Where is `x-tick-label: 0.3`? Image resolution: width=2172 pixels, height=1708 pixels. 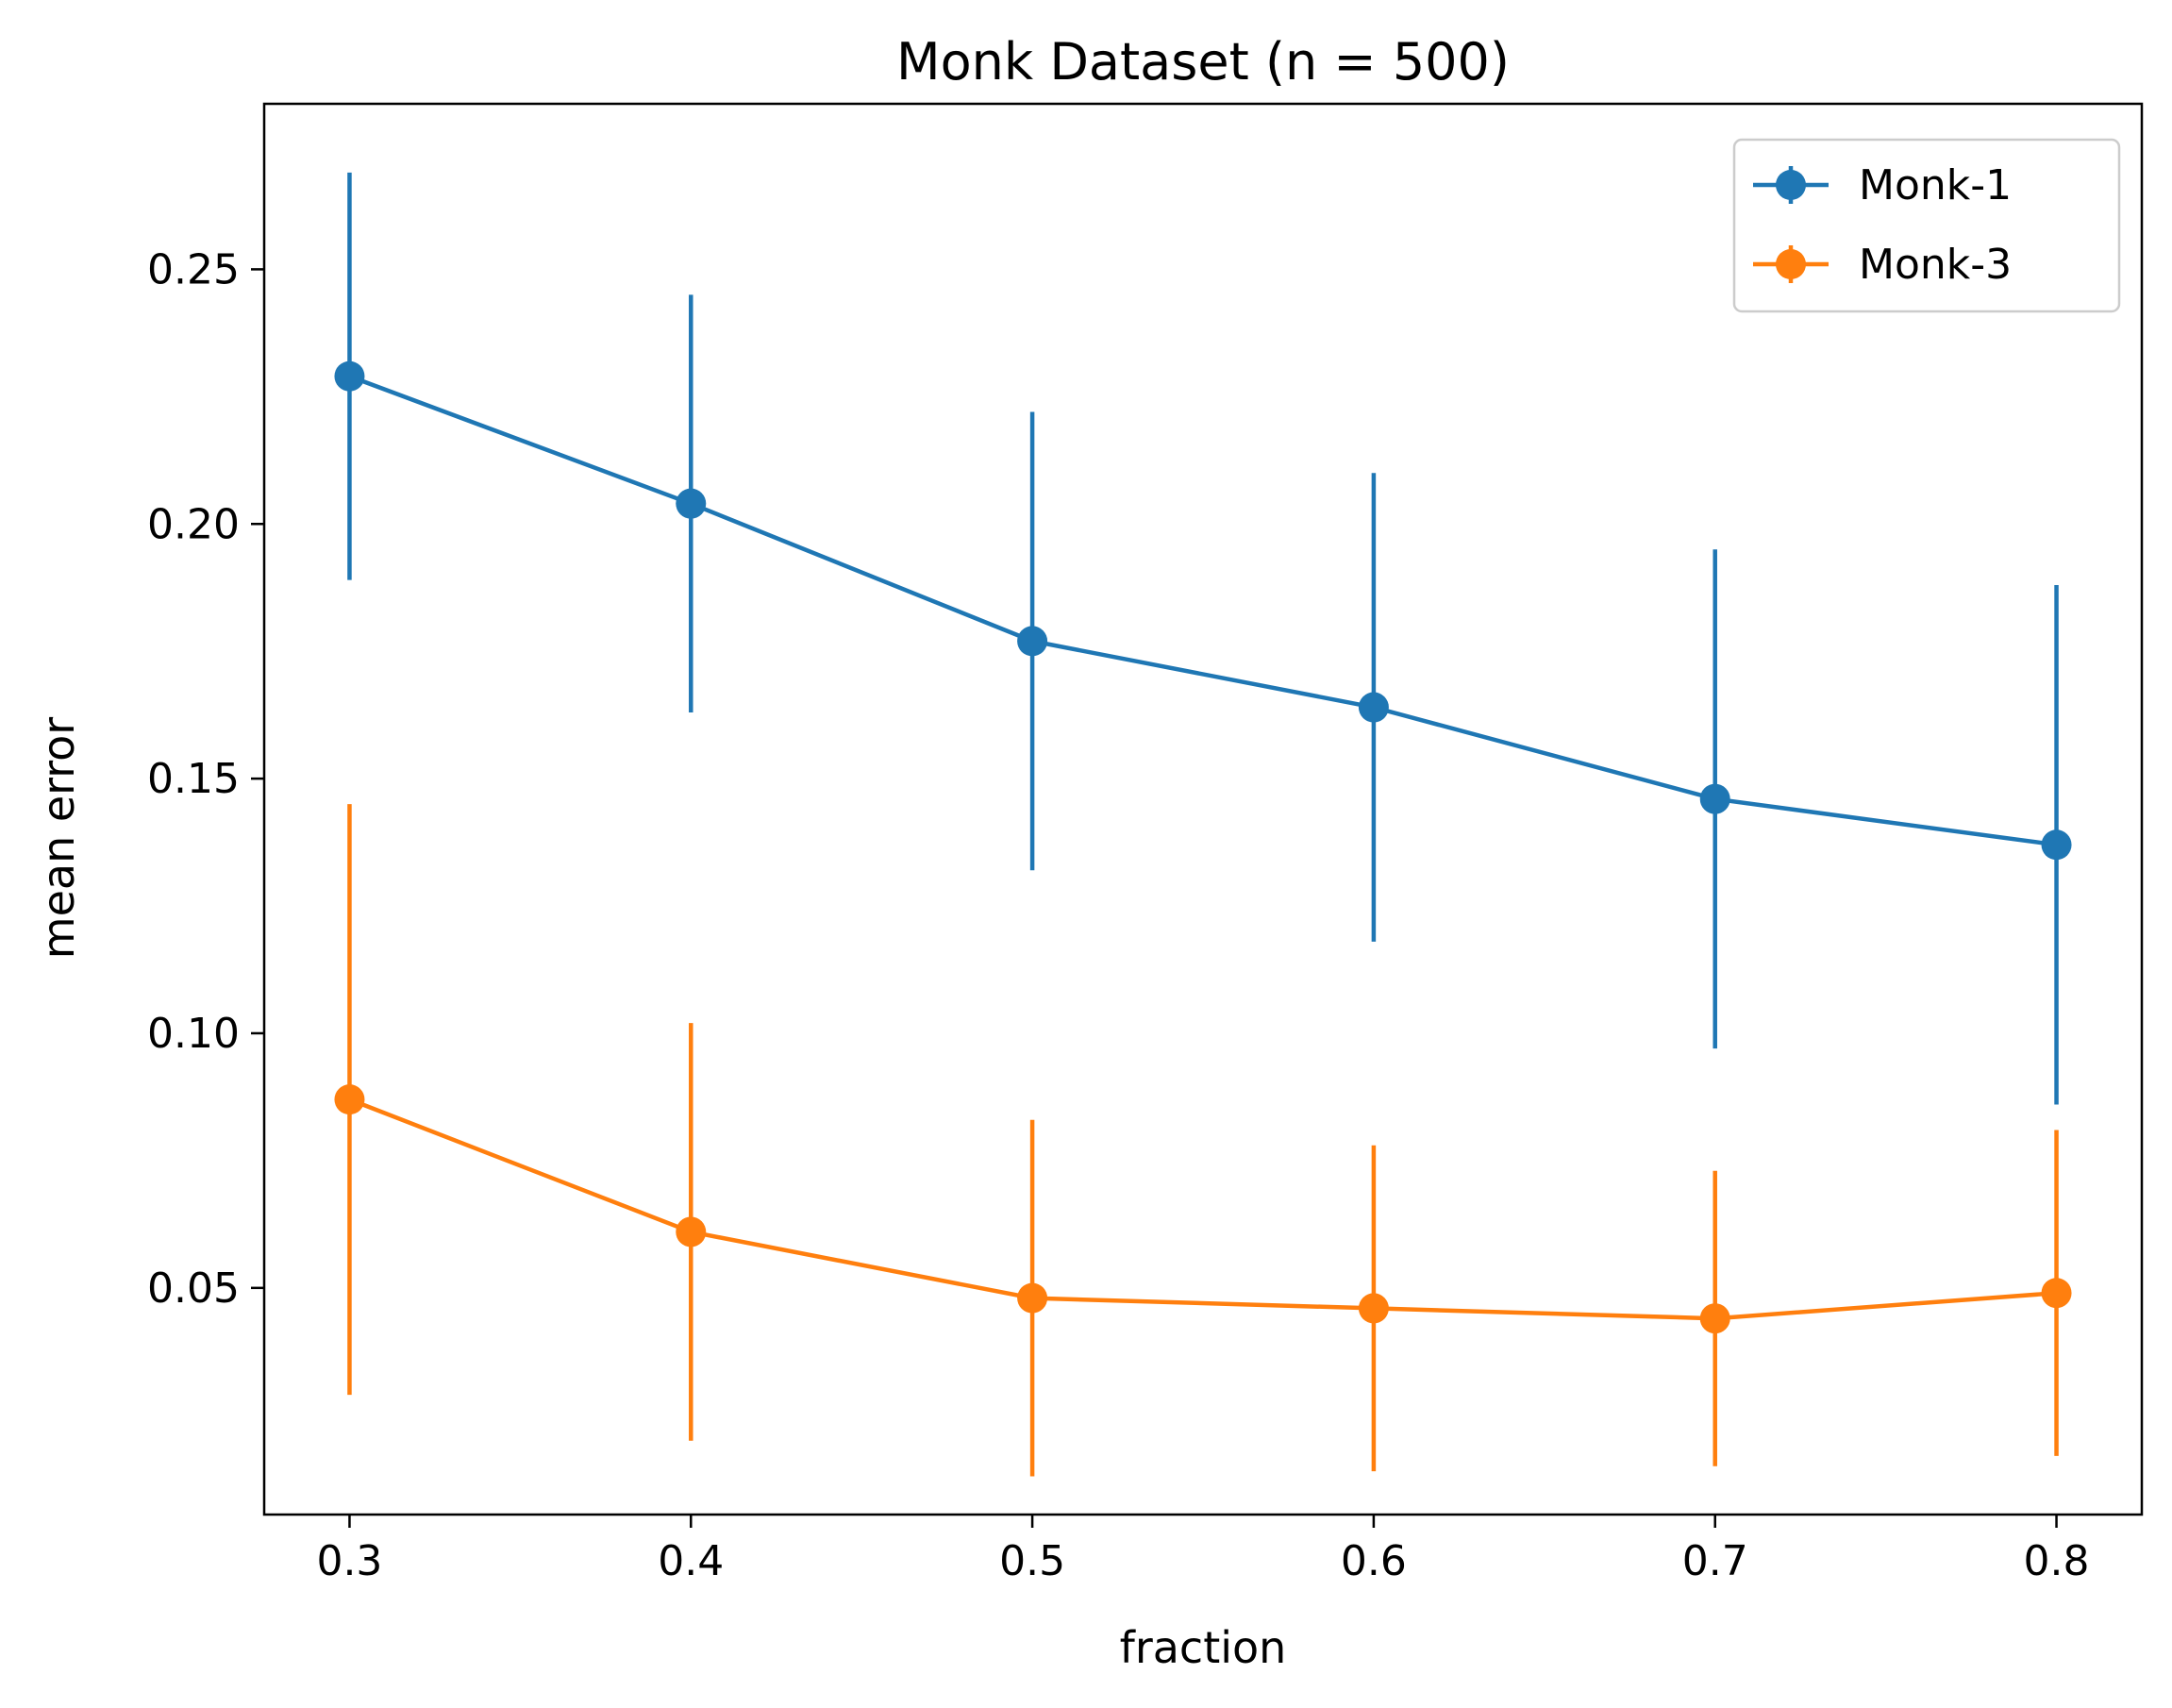 x-tick-label: 0.3 is located at coordinates (349, 1561).